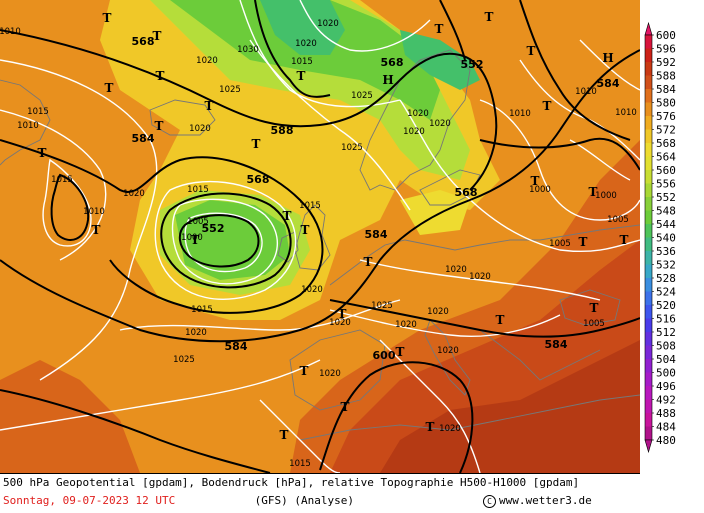 This screenshot has width=704, height=513. I want to click on legend-tick-label: 560, so click(666, 170).